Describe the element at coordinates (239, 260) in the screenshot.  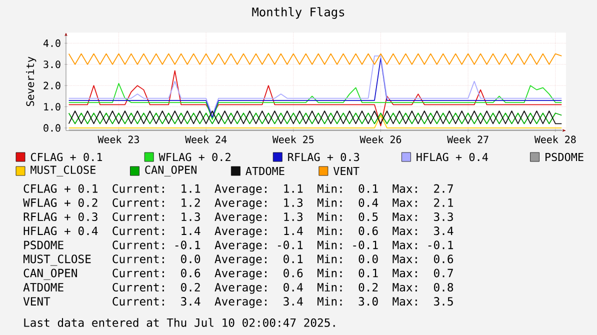
I see `text: MUST_CLOSE Current: 0.0 Average: 0.1 Min: 0.0 Max: 0.6` at that location.